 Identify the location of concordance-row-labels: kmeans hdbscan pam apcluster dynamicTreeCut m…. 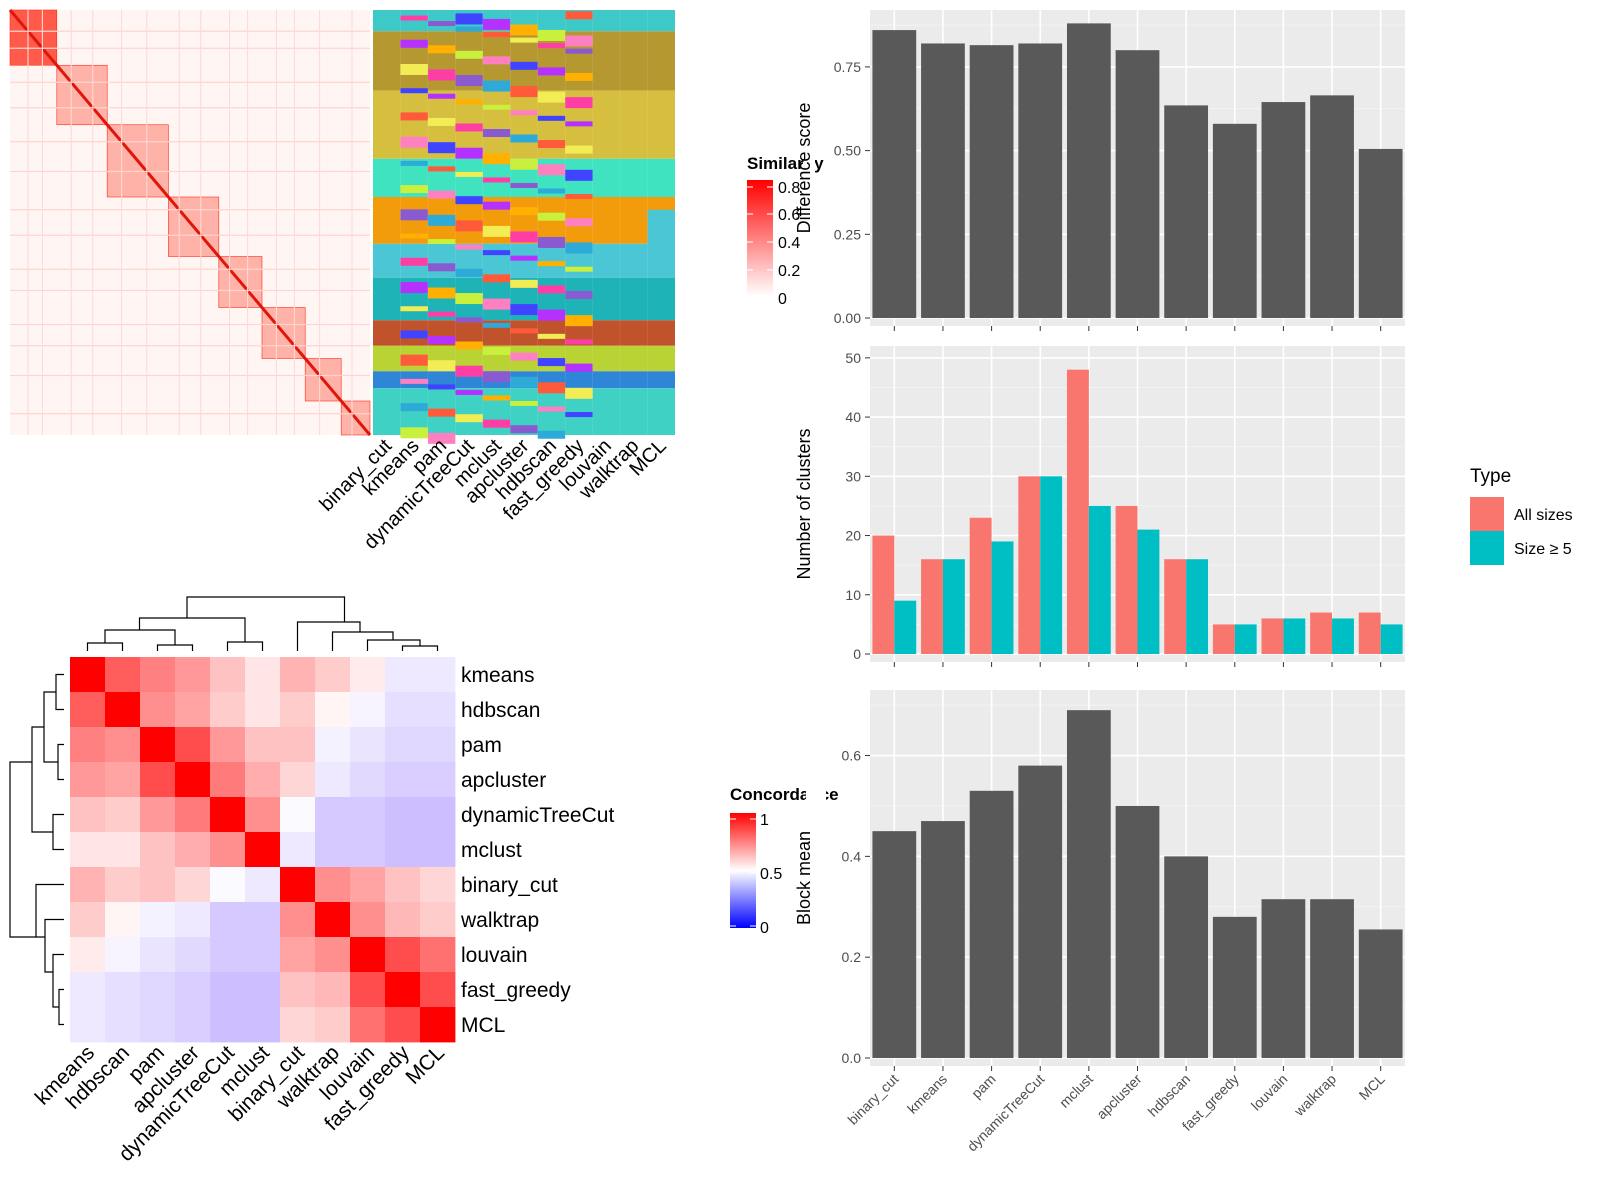
(537, 850).